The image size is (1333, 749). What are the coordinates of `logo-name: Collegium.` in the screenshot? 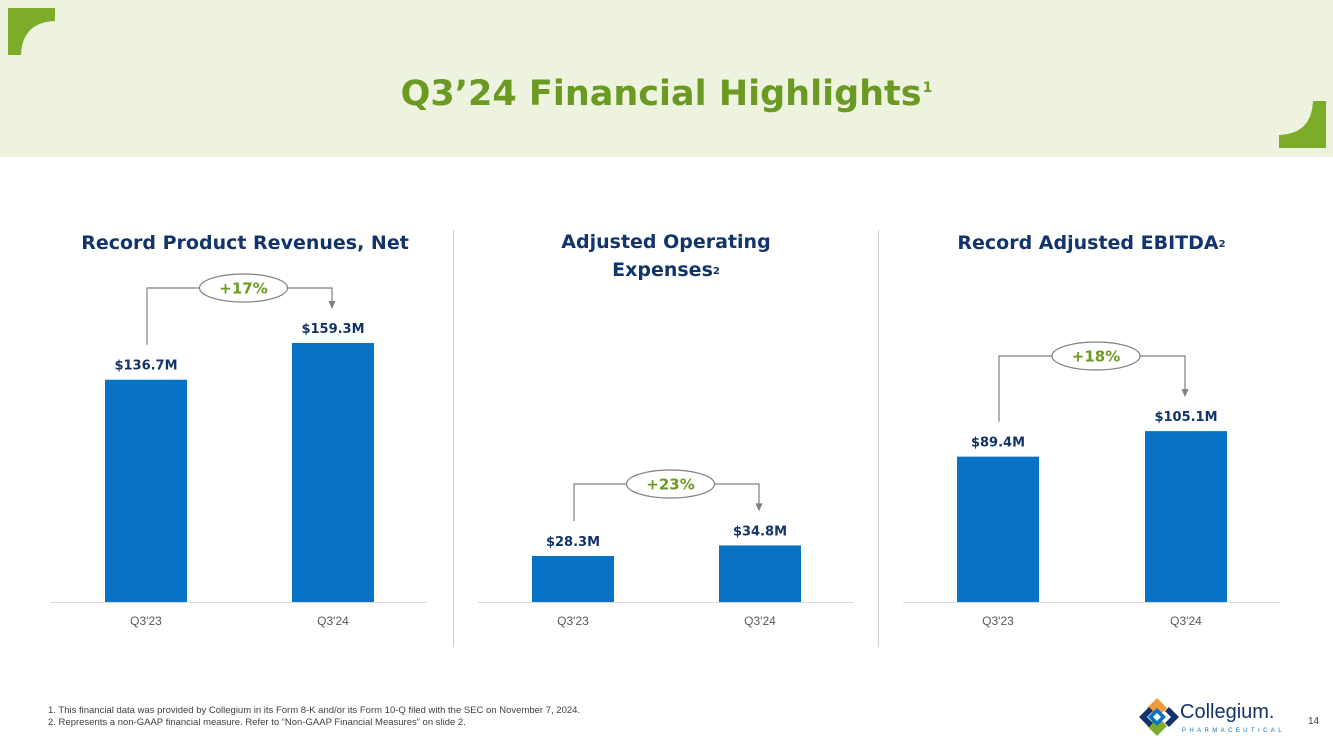 It's located at (1227, 712).